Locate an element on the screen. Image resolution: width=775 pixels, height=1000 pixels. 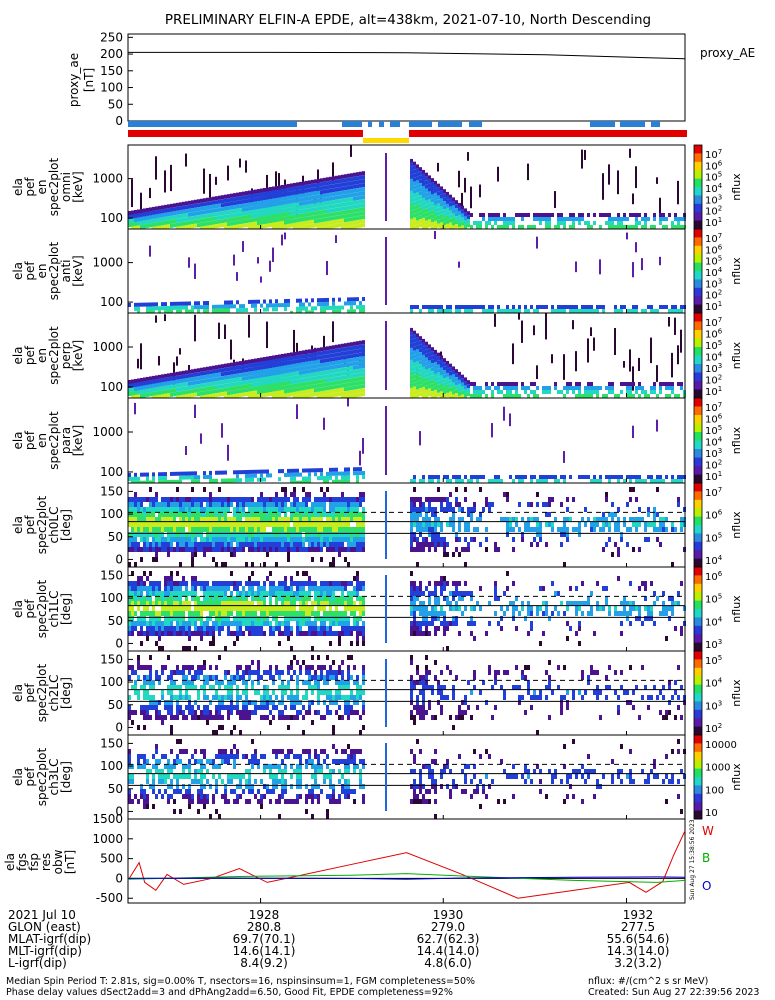
colorbar-segment is located at coordinates (698, 259).